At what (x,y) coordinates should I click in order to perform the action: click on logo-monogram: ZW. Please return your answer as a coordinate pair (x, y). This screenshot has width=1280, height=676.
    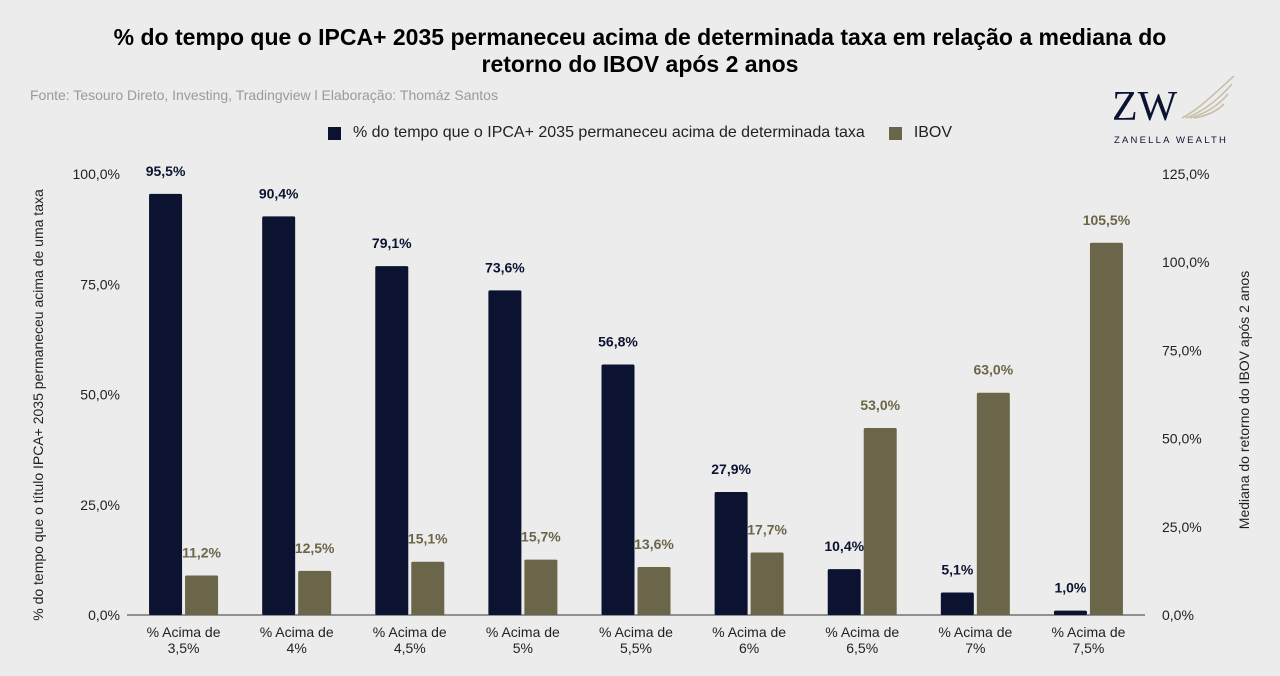
    Looking at the image, I should click on (1145, 107).